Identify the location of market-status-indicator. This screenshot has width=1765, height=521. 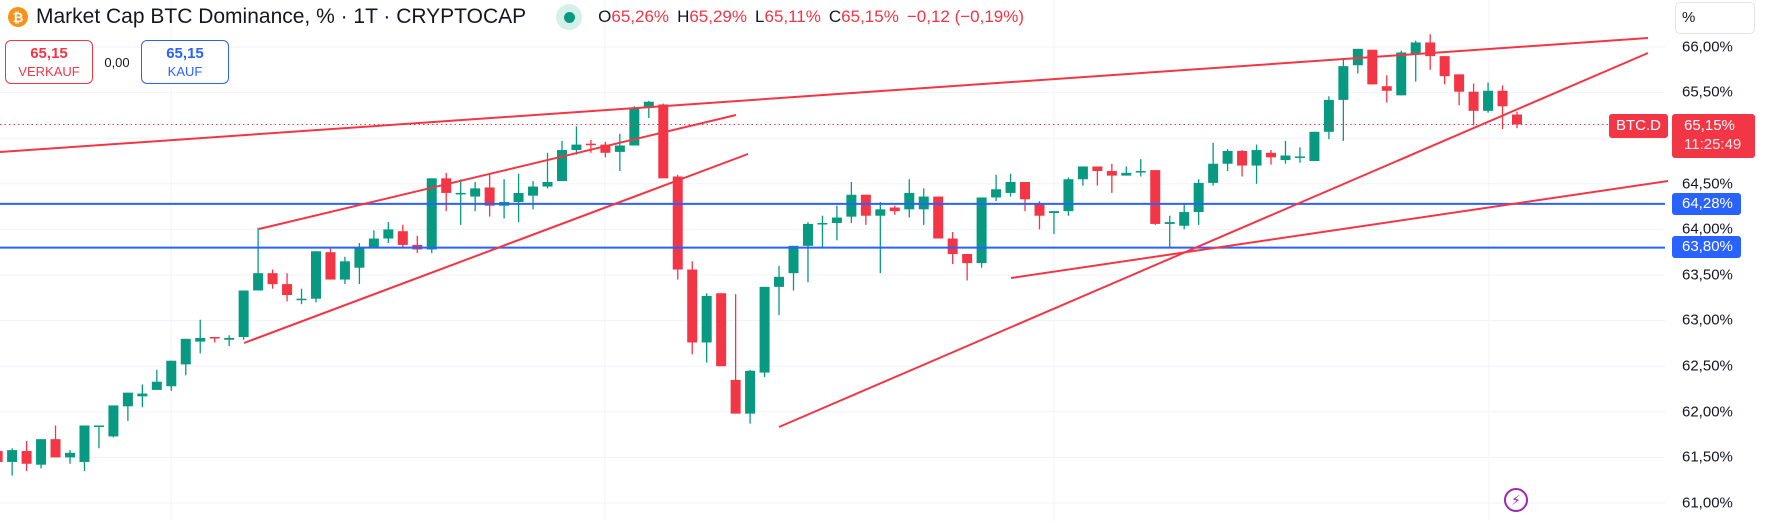
(569, 17).